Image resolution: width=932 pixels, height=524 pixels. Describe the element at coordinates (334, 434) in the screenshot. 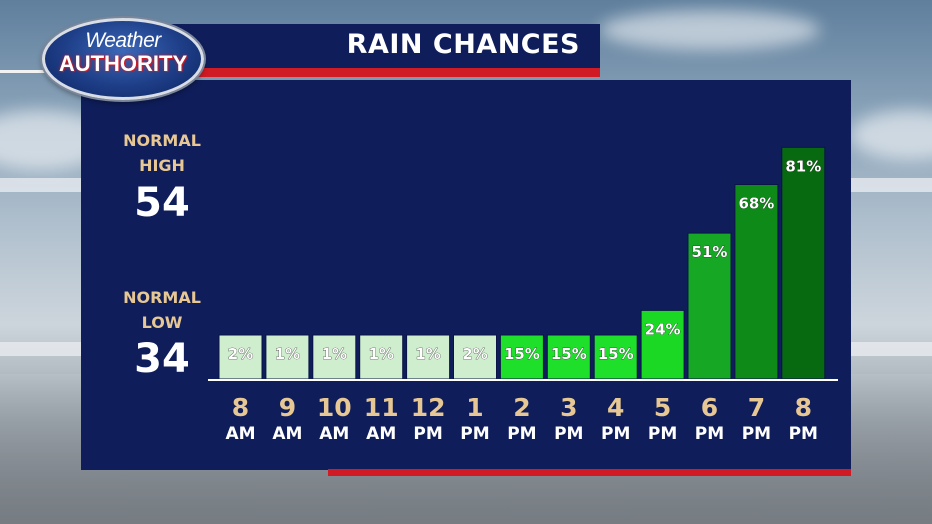

I see `tick-period-2: AM` at that location.